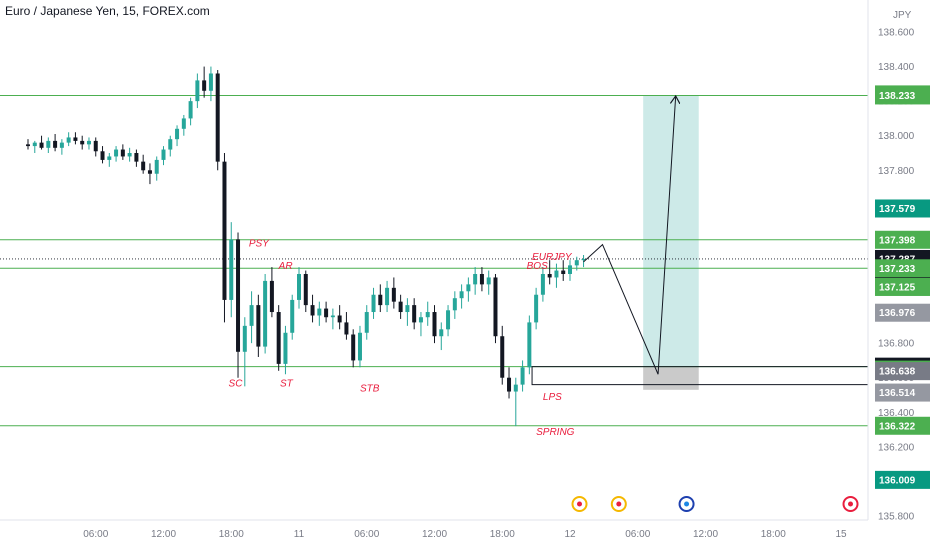  Describe the element at coordinates (236, 383) in the screenshot. I see `annotation-label: SC` at that location.